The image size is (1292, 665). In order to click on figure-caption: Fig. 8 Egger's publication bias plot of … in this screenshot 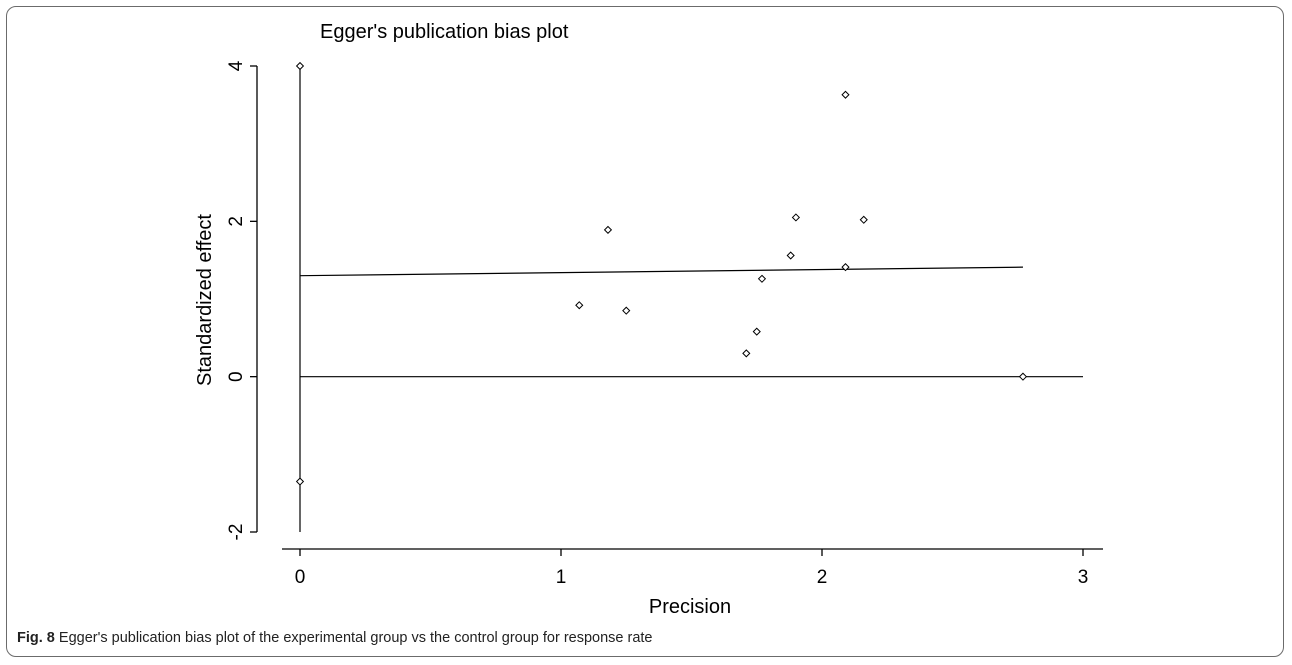, I will do `click(647, 638)`.